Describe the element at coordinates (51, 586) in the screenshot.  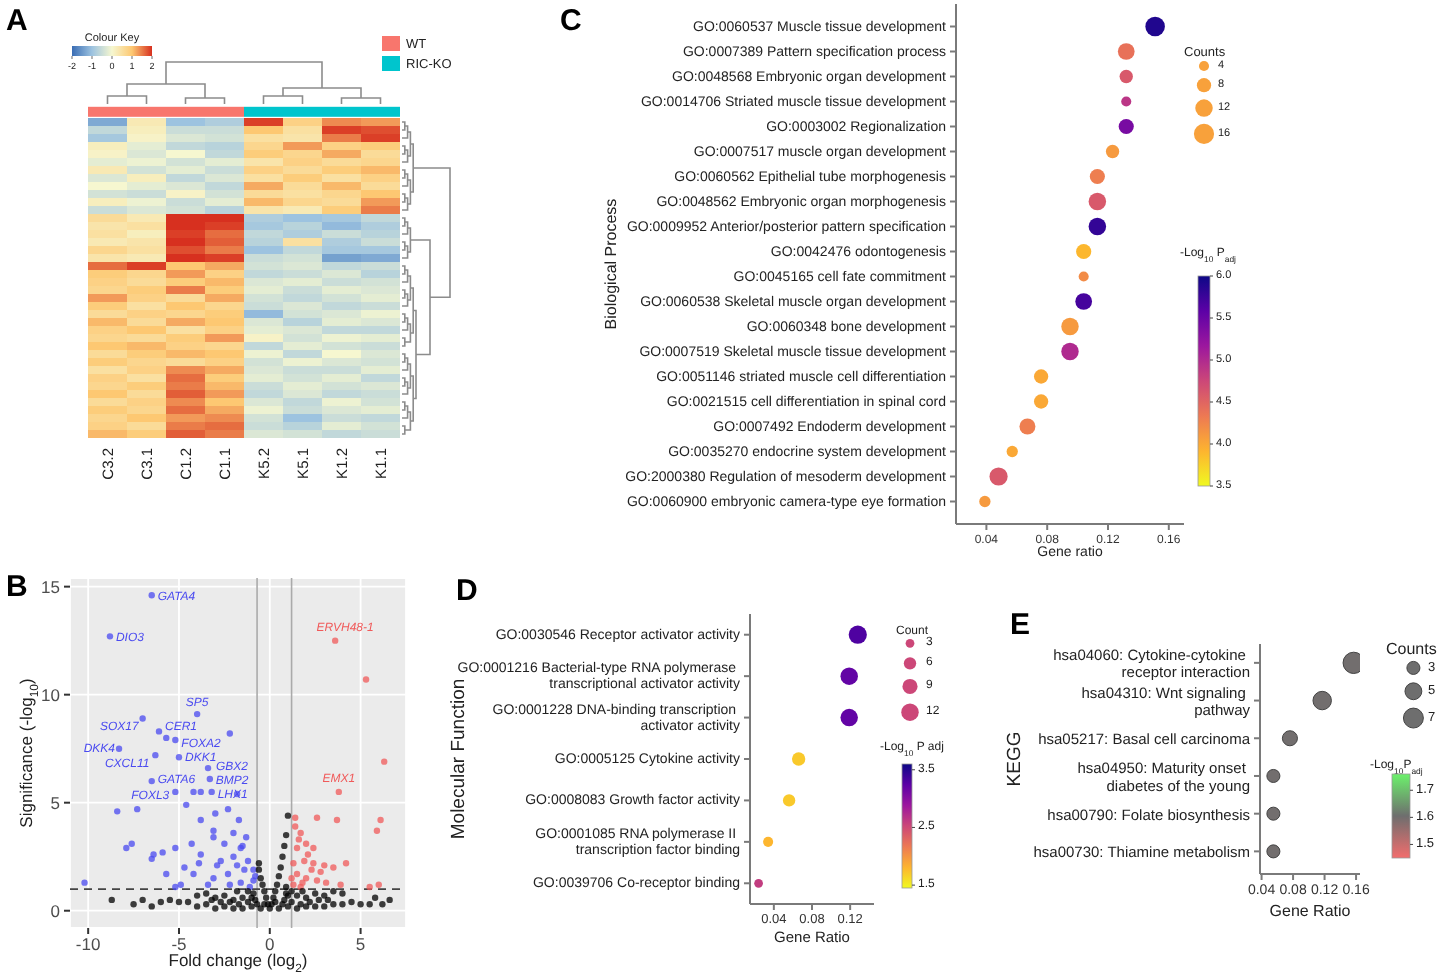
I see `y-tick-label: 15` at that location.